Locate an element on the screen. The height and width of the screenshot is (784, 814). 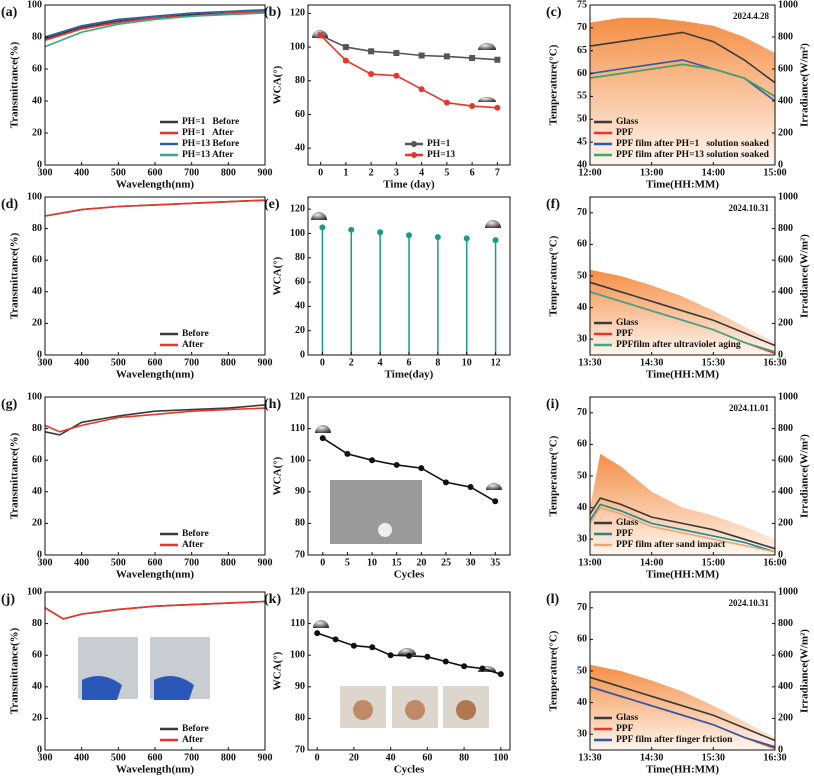
legend-label: PPF film after PH=1 solution soaked is located at coordinates (693, 144).